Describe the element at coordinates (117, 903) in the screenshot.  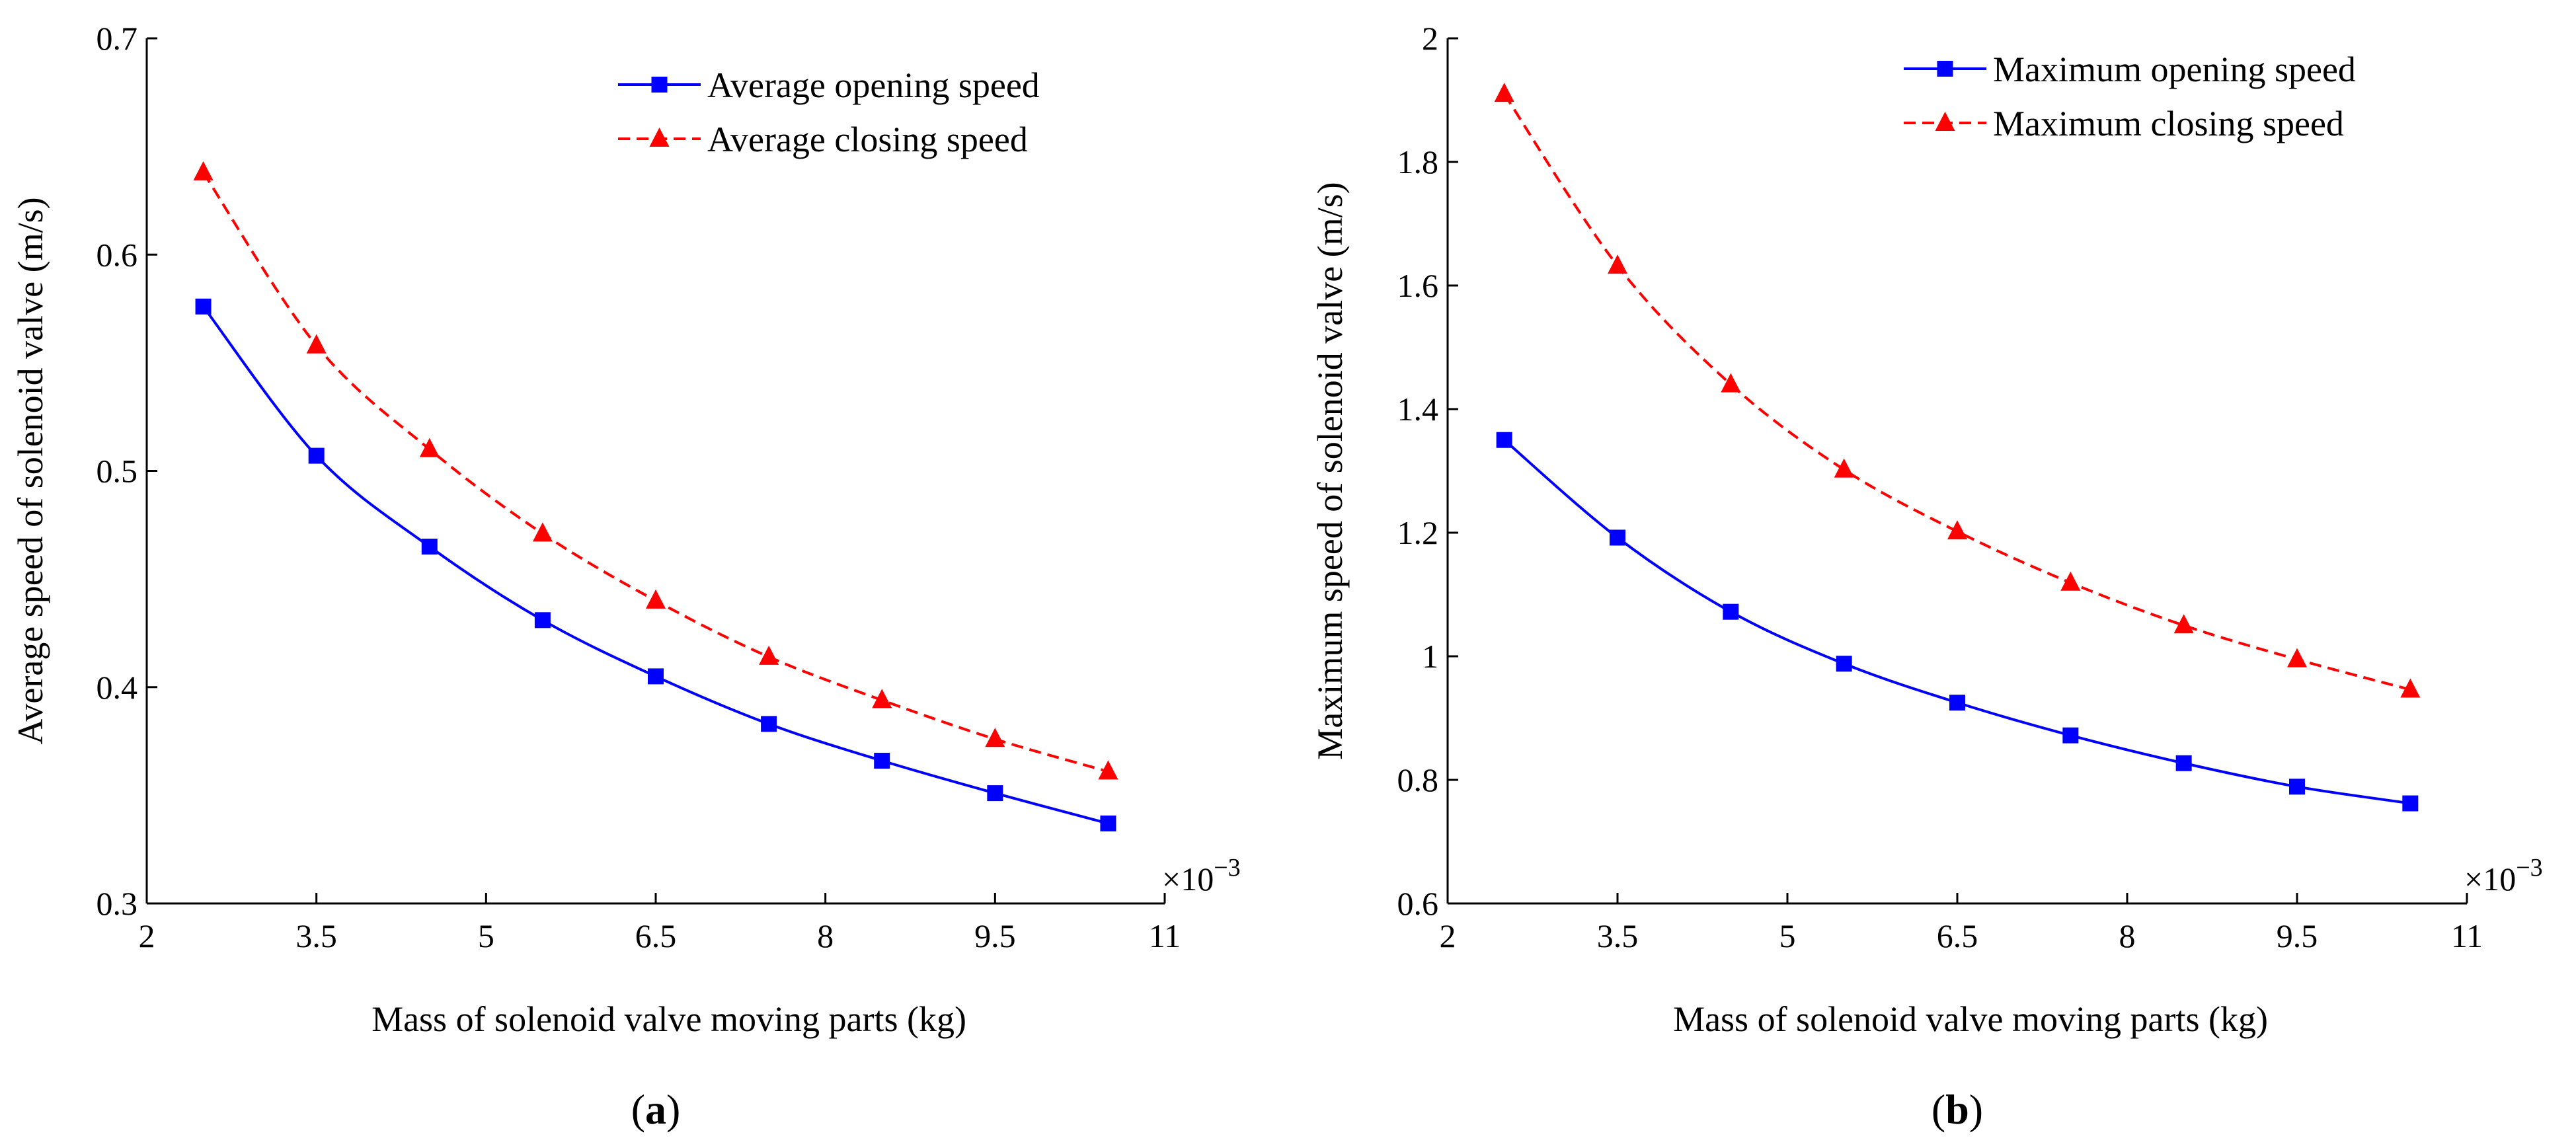
I see `y-tick-label: 0.3` at that location.